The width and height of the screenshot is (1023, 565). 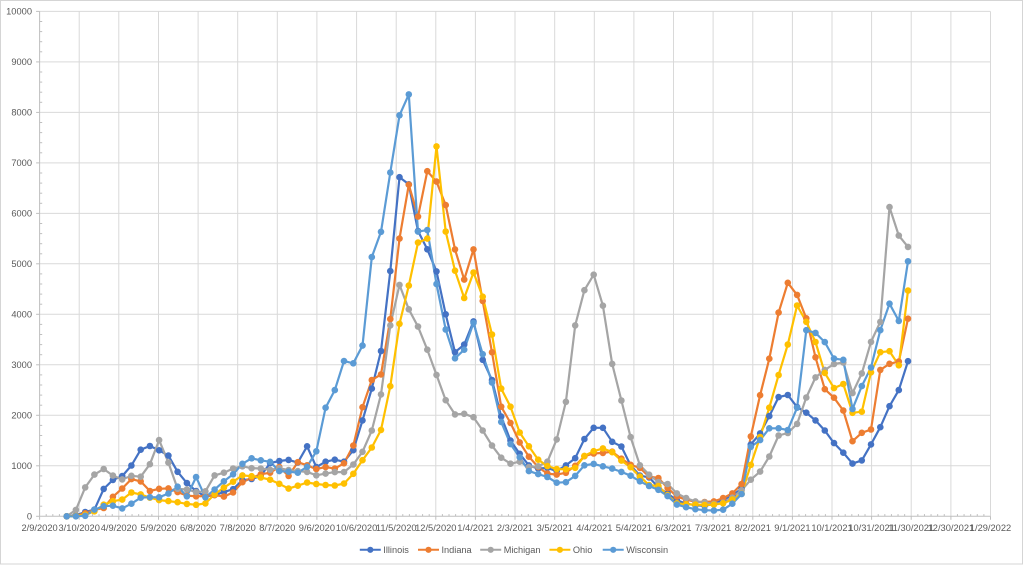 What do you see at coordinates (238, 528) in the screenshot?
I see `svg-text: 7/8/2020` at bounding box center [238, 528].